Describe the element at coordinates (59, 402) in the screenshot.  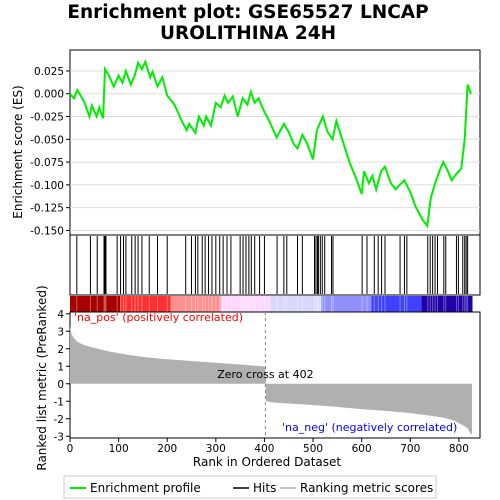
I see `metric-ytick-label: -1` at that location.